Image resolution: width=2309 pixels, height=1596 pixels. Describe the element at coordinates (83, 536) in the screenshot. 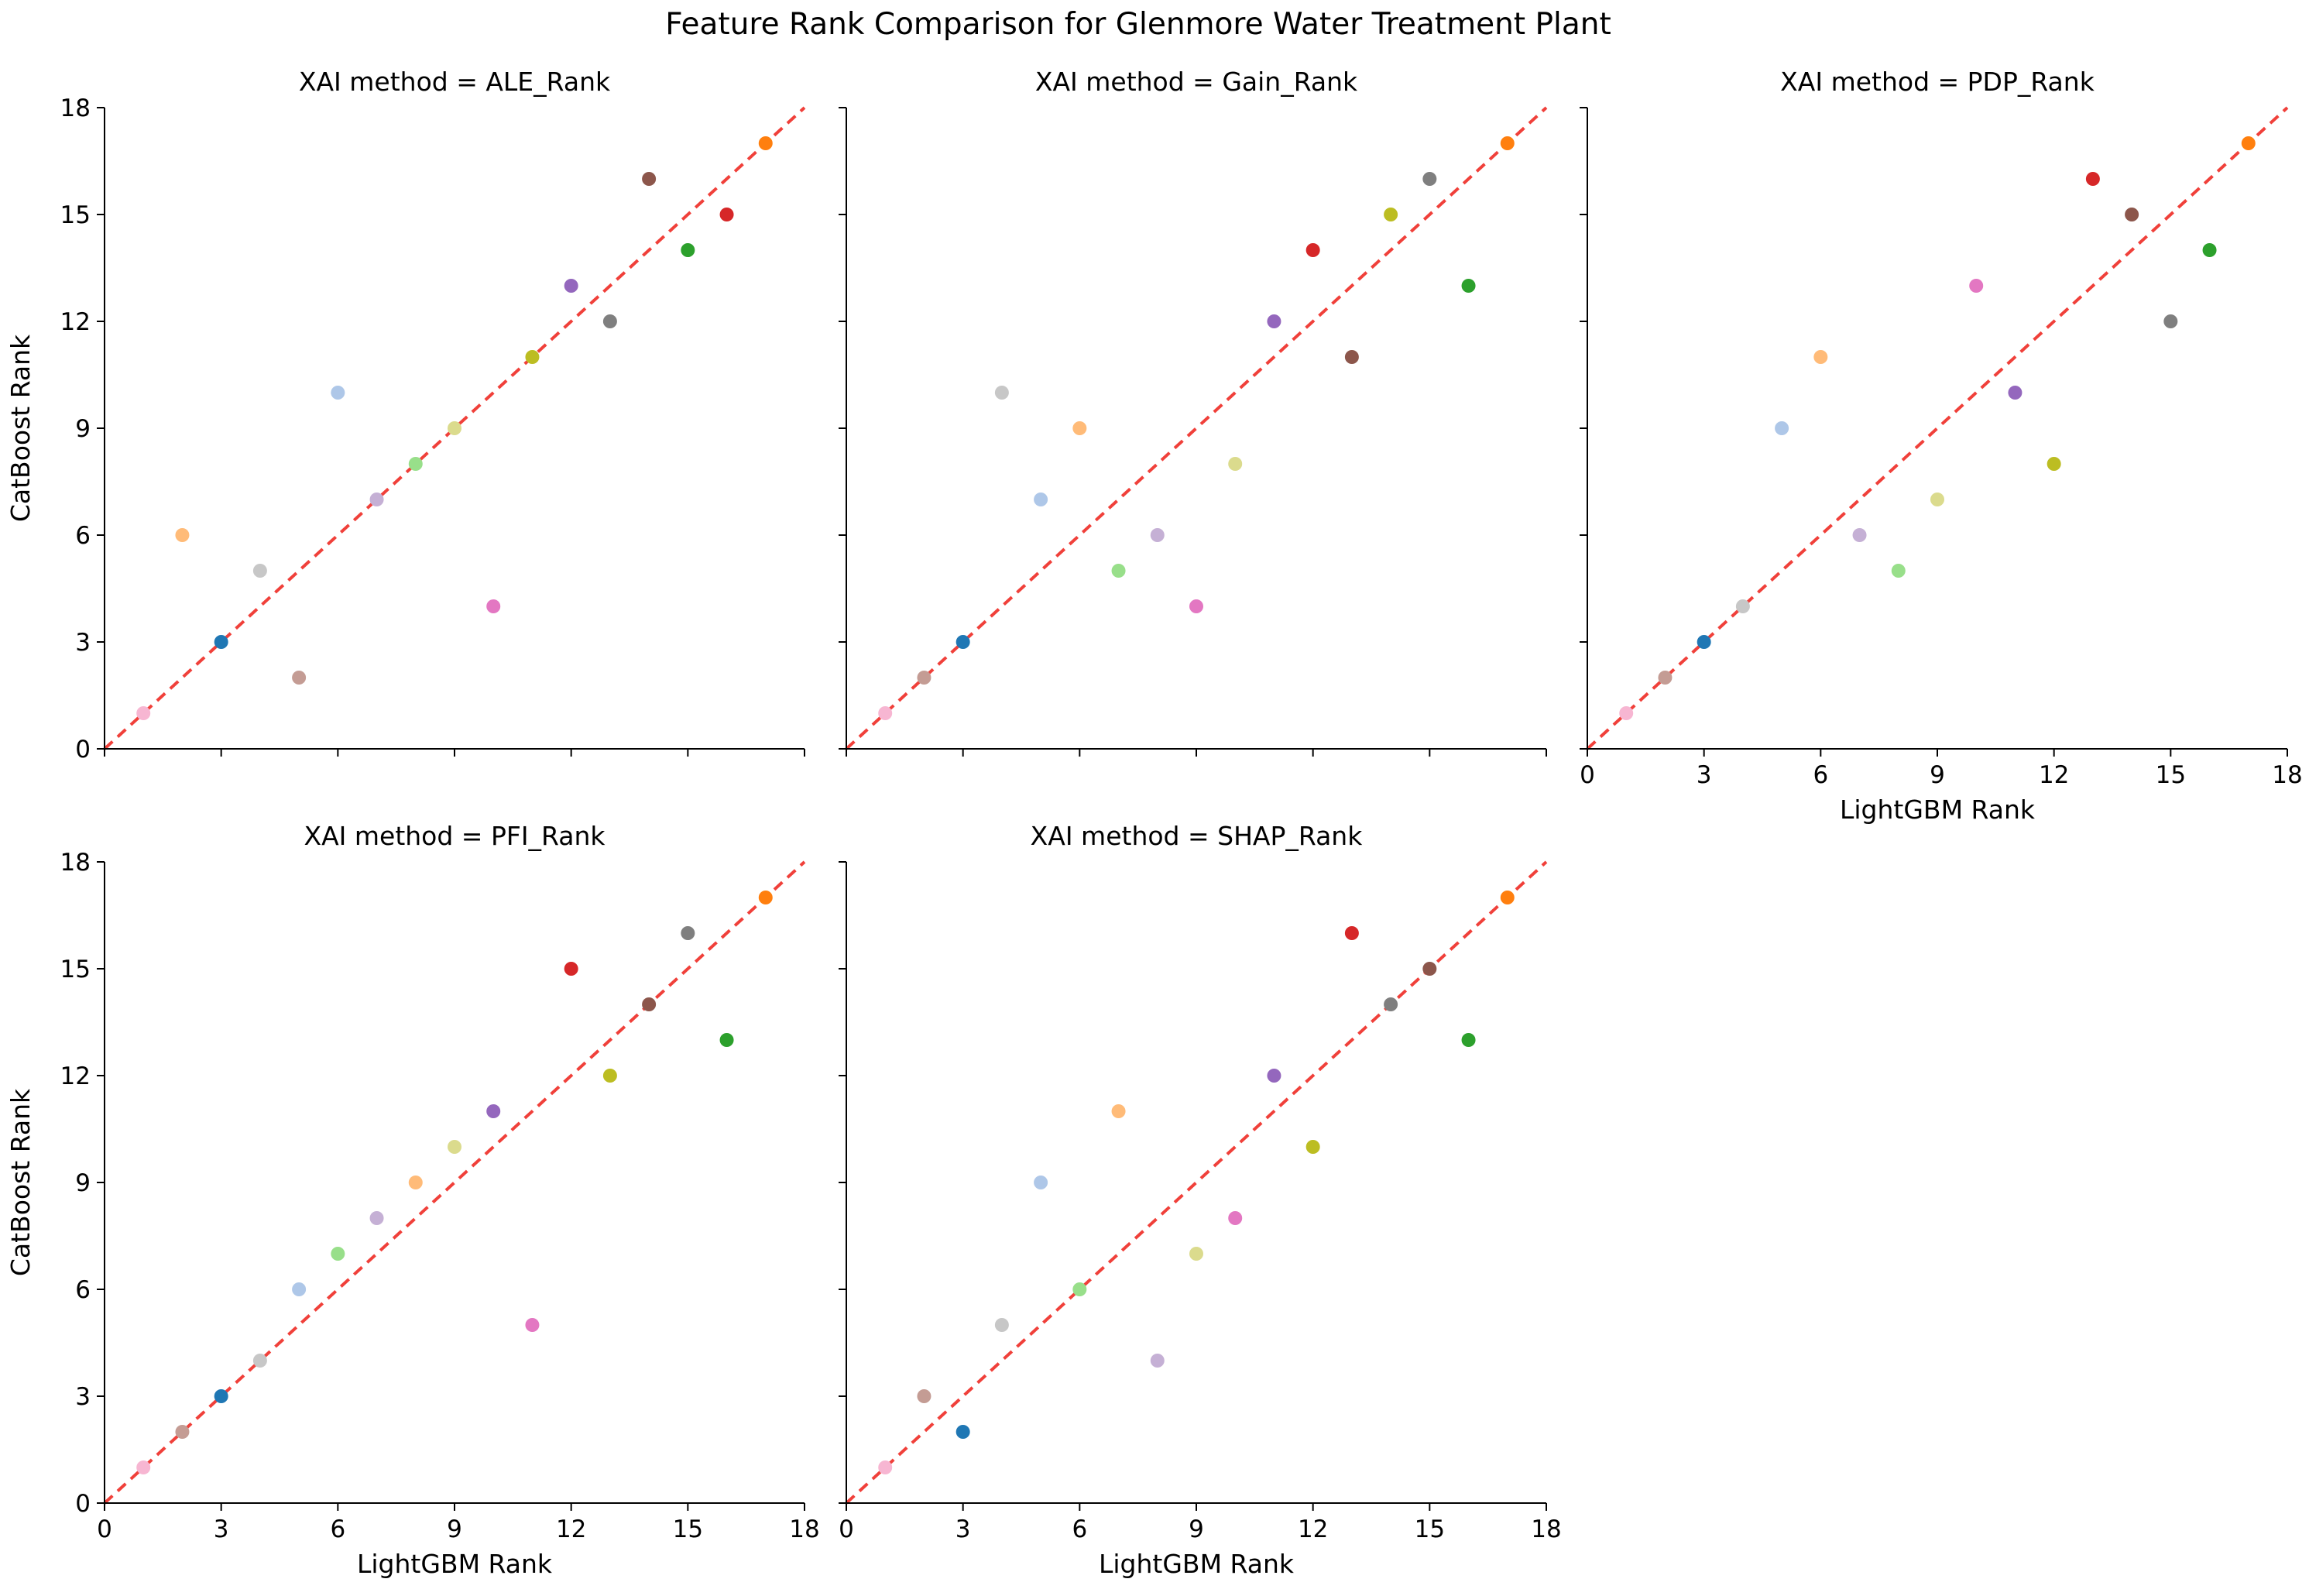

I see `y-tick-label: 6` at that location.